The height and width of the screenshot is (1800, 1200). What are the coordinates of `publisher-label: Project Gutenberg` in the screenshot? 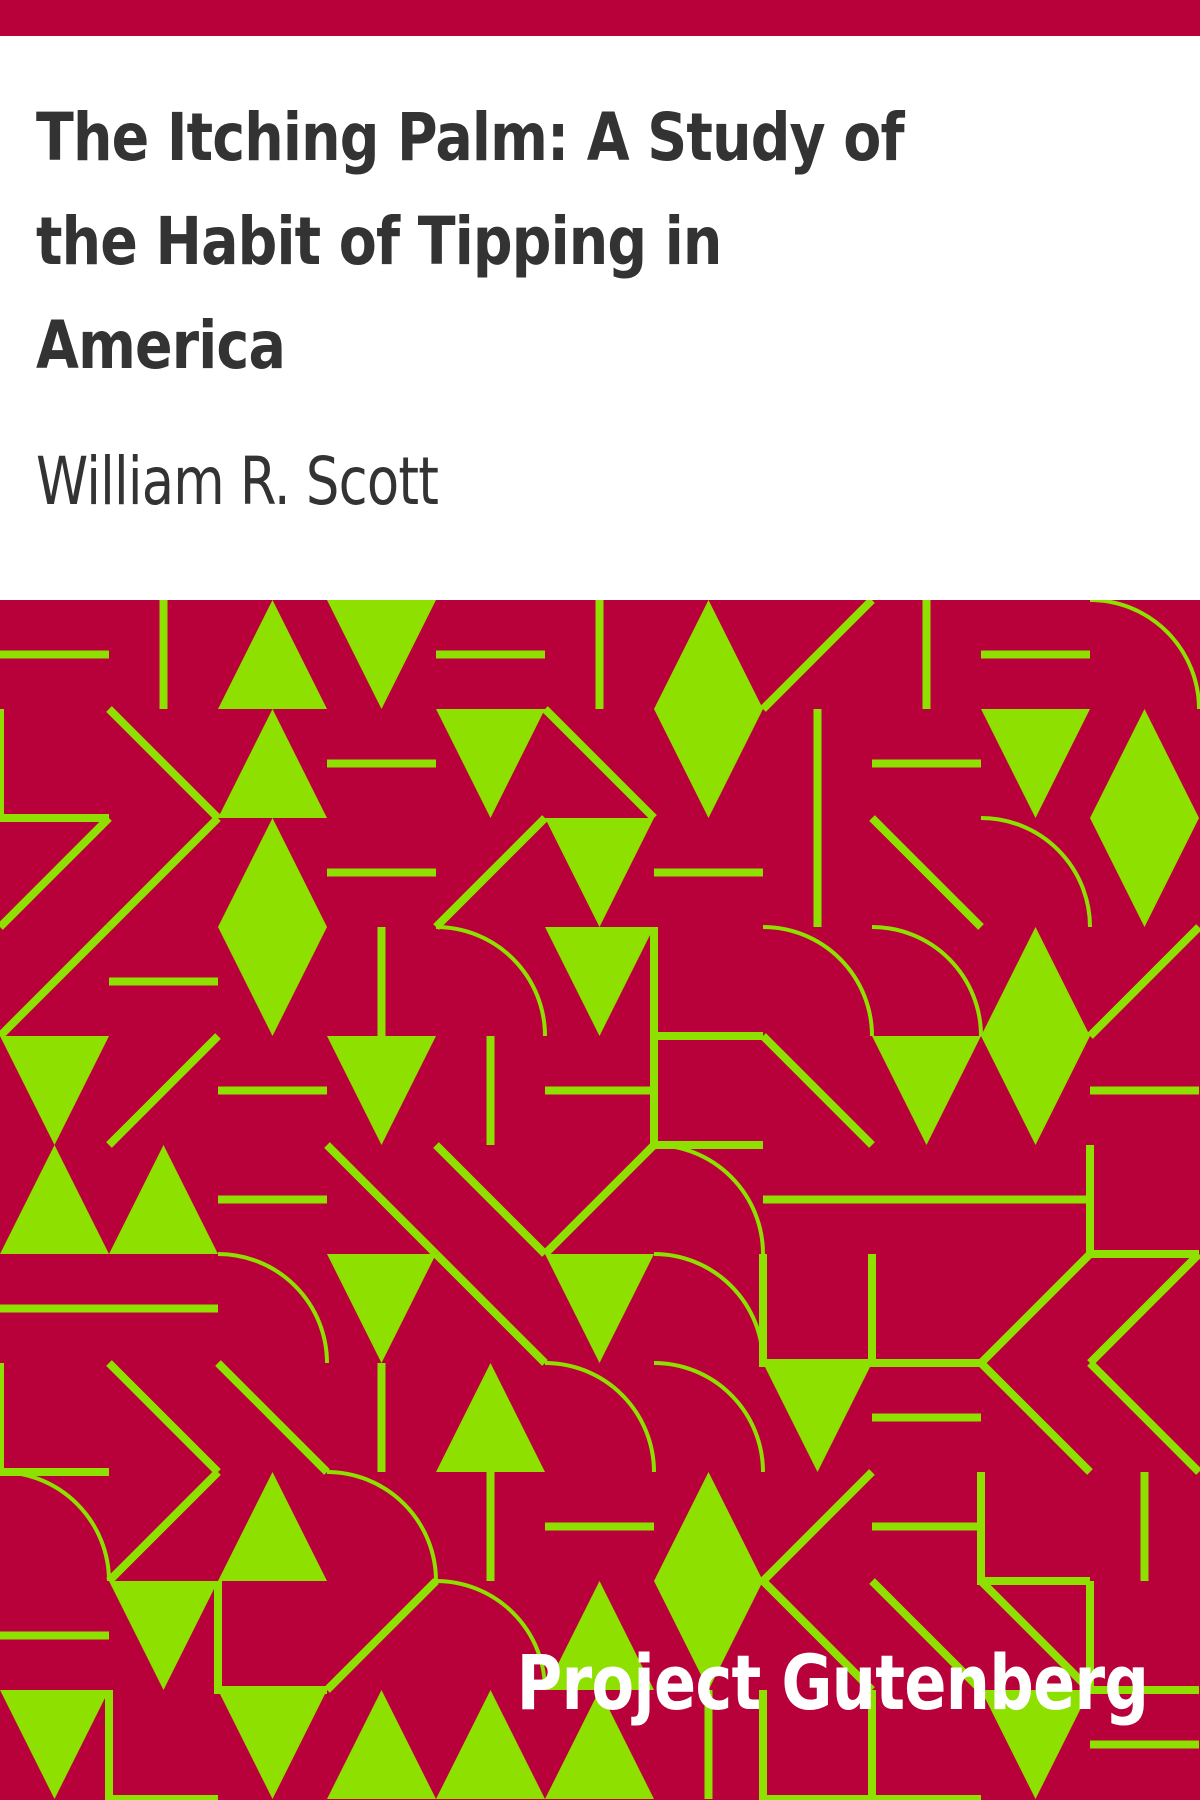 It's located at (832, 1682).